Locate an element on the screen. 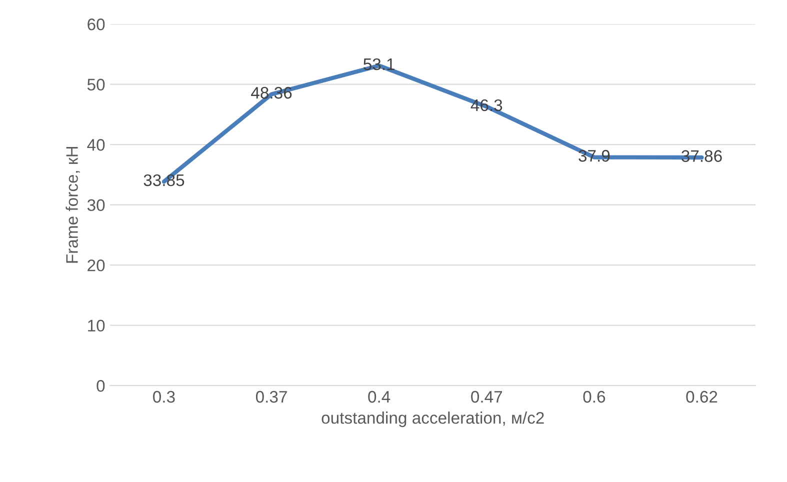 The width and height of the screenshot is (787, 482). x-tick-label: 0.47 is located at coordinates (486, 396).